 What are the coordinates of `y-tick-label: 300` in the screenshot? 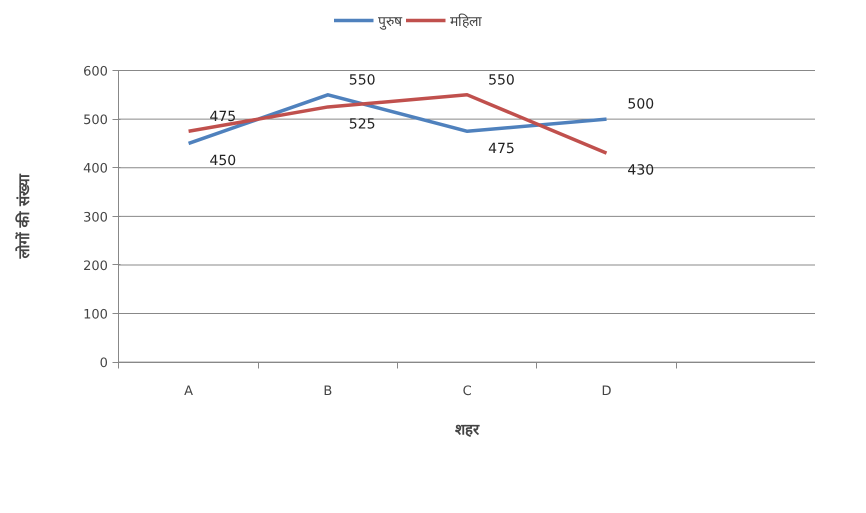 It's located at (95, 218).